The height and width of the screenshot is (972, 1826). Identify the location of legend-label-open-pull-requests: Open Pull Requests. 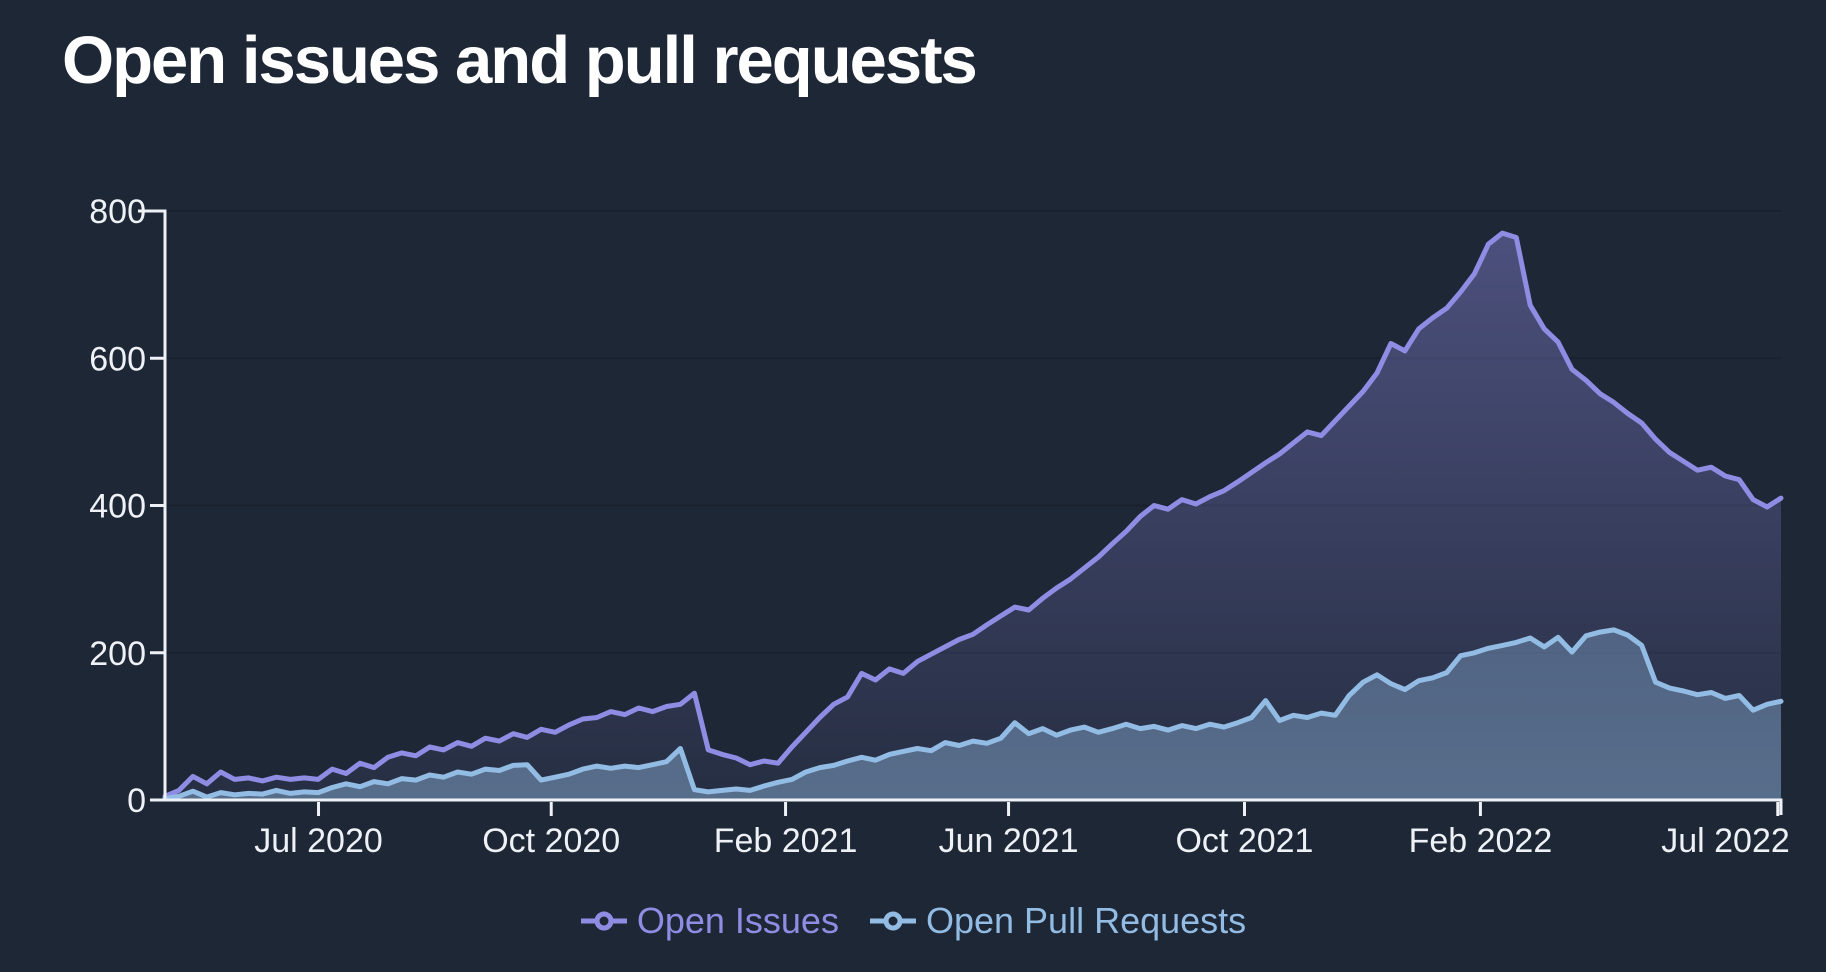
(1086, 920).